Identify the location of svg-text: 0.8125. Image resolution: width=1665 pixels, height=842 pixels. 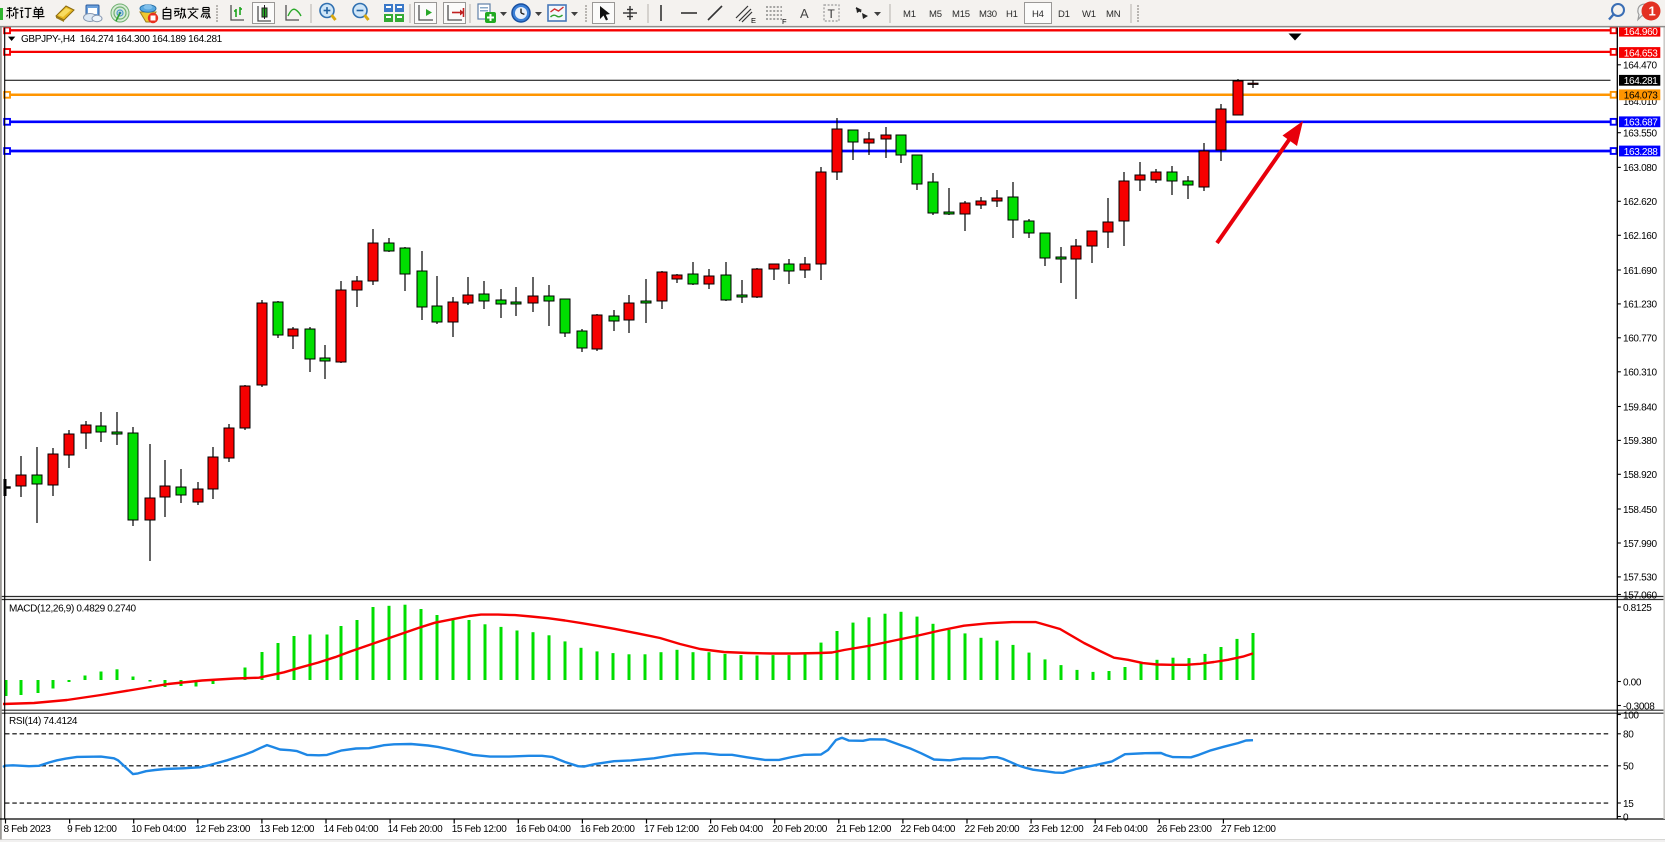
(1637, 608).